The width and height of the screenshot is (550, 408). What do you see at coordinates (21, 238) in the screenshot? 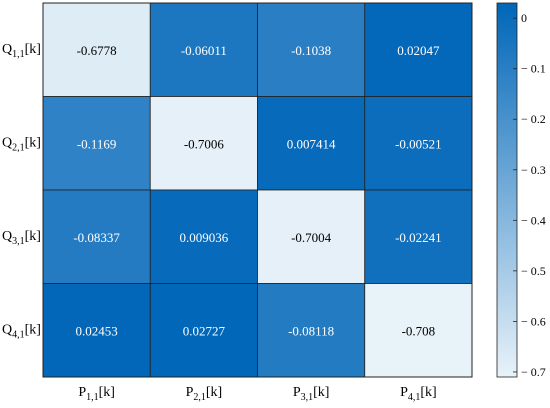
I see `y-tick-label-3: Q3,1[k]` at bounding box center [21, 238].